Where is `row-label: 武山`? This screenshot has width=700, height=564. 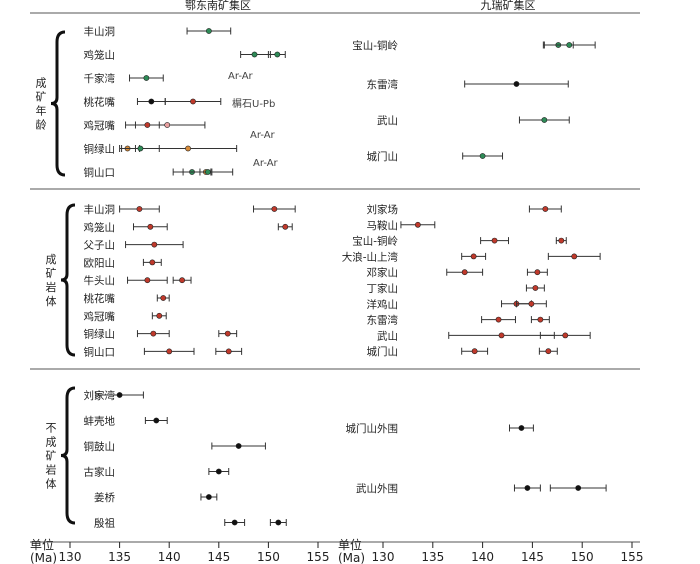 row-label: 武山 is located at coordinates (387, 120).